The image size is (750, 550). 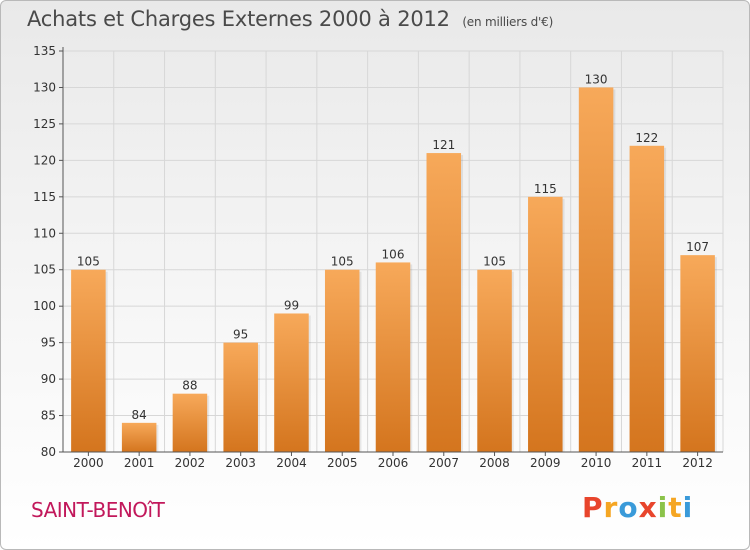 What do you see at coordinates (508, 22) in the screenshot?
I see `chart-subtitle: (en milliers d'€)` at bounding box center [508, 22].